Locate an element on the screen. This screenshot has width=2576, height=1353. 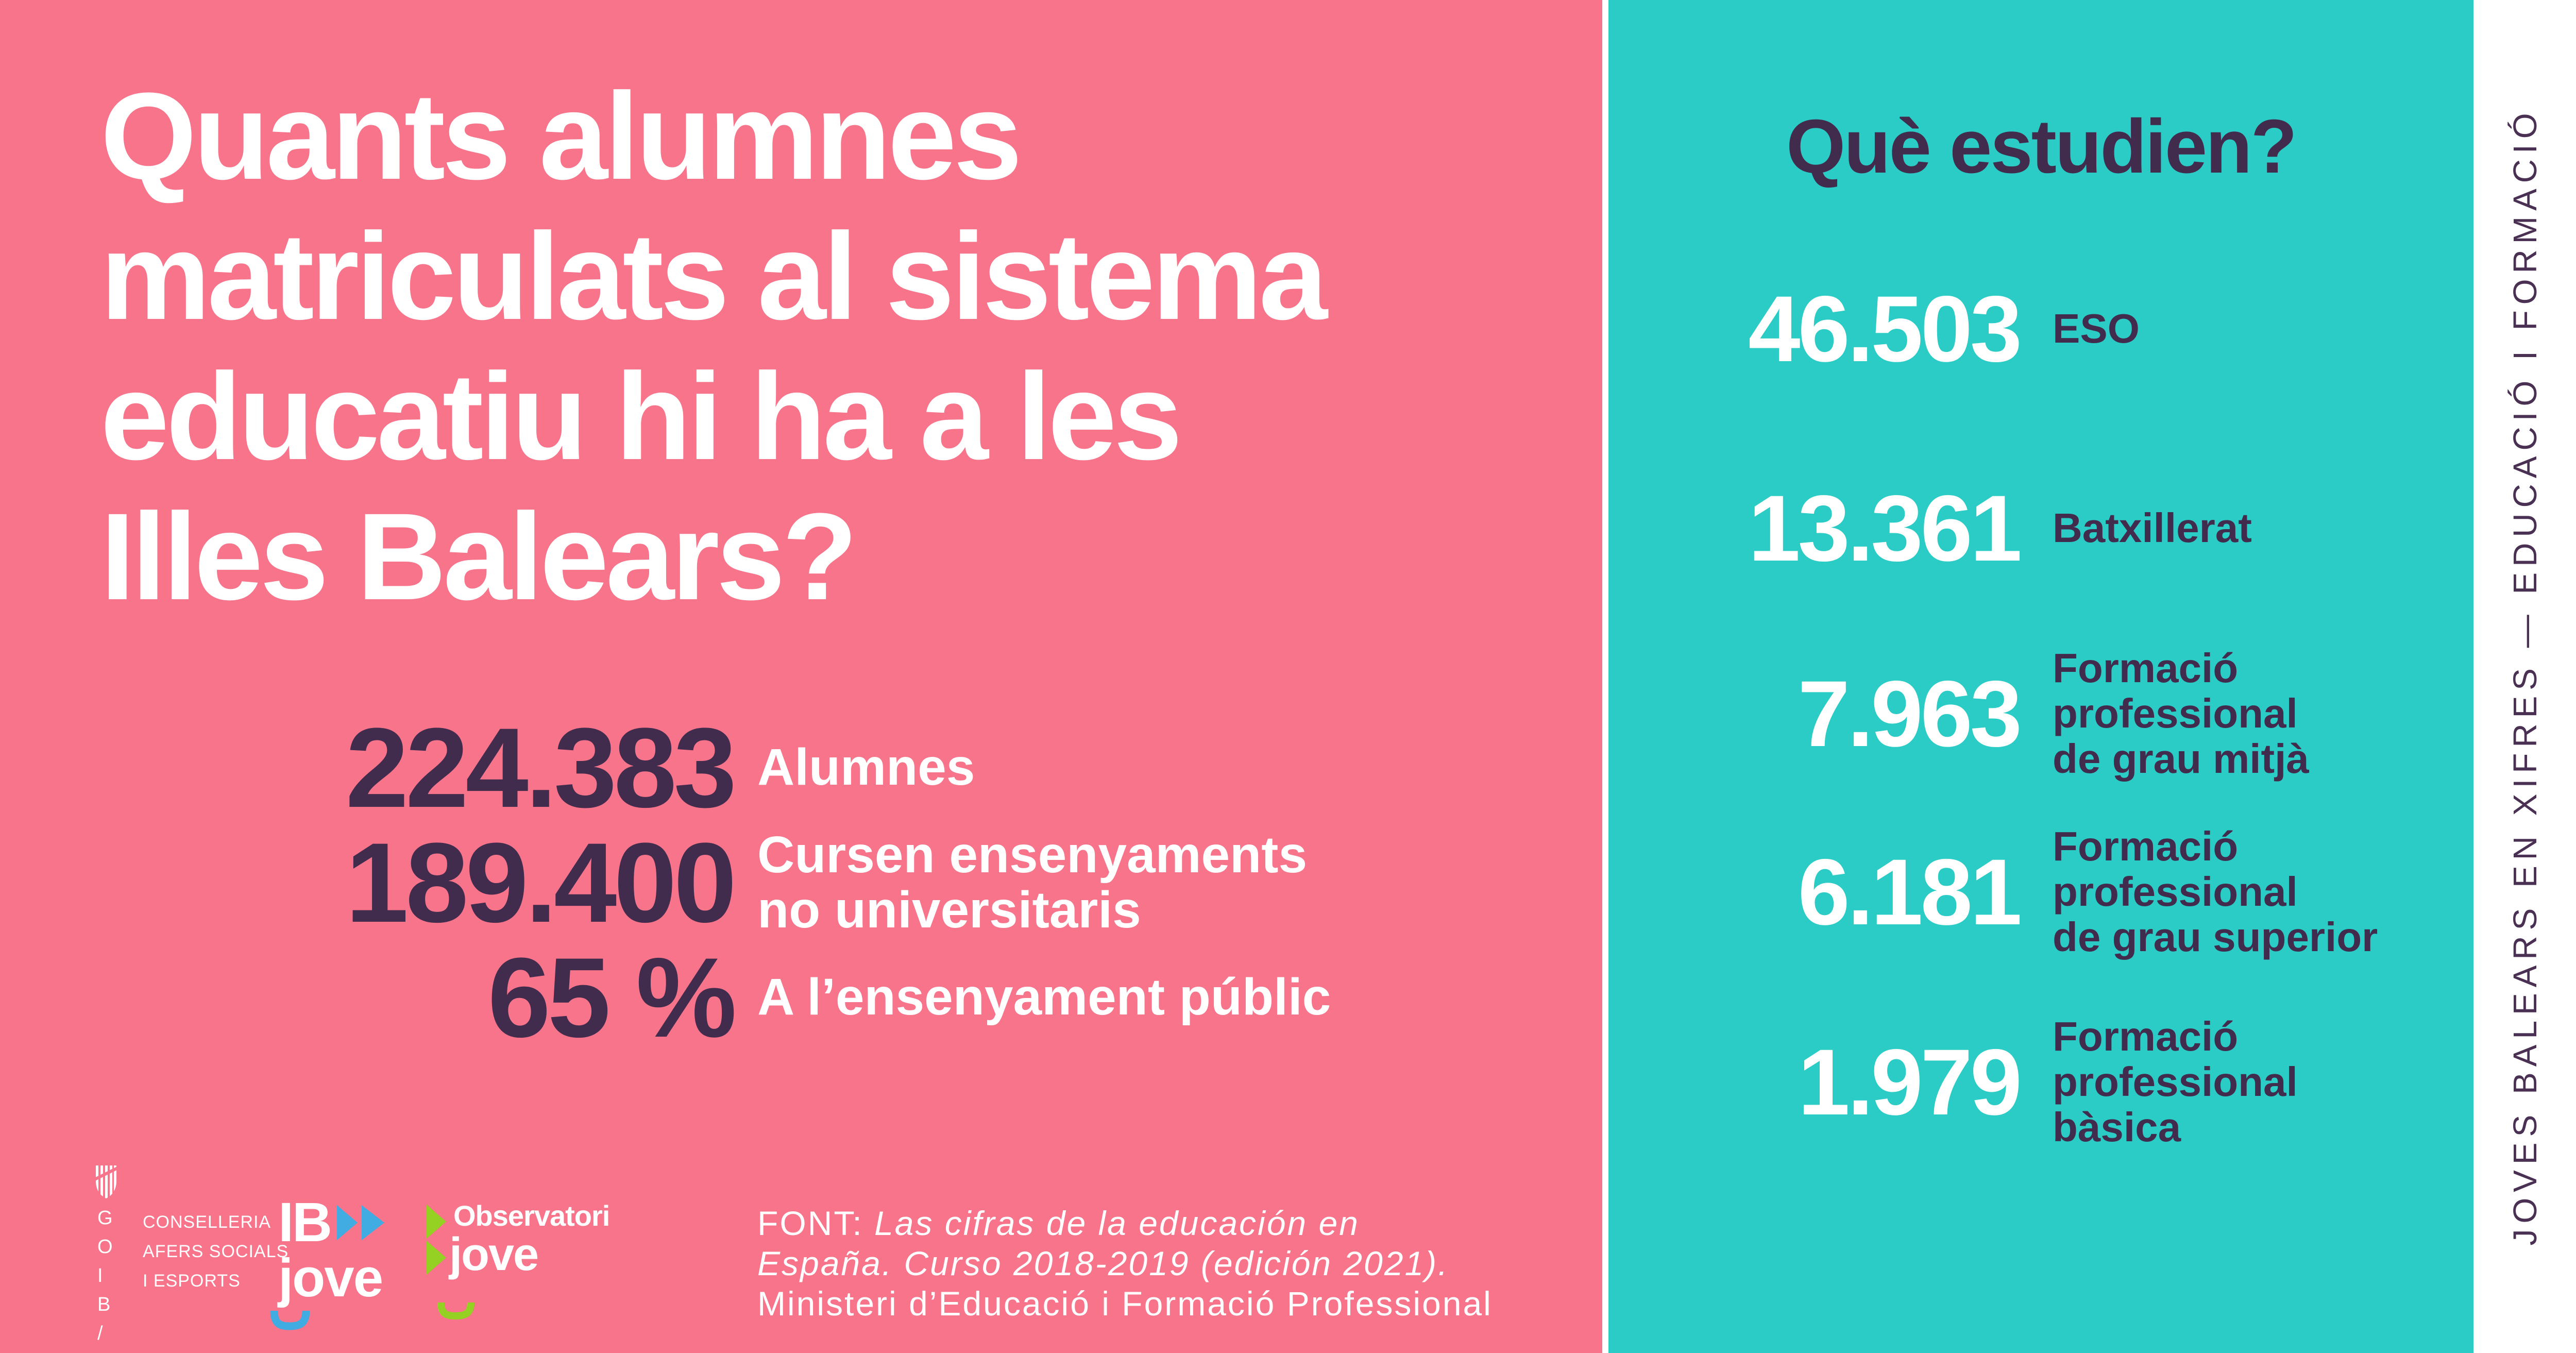
ibjove-wordmark-line2: jove is located at coordinates (331, 1278).